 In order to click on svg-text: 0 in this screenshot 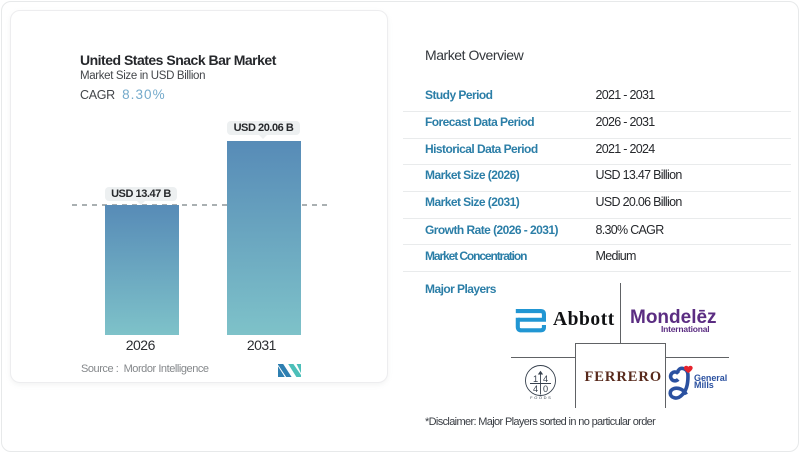, I will do `click(545, 389)`.